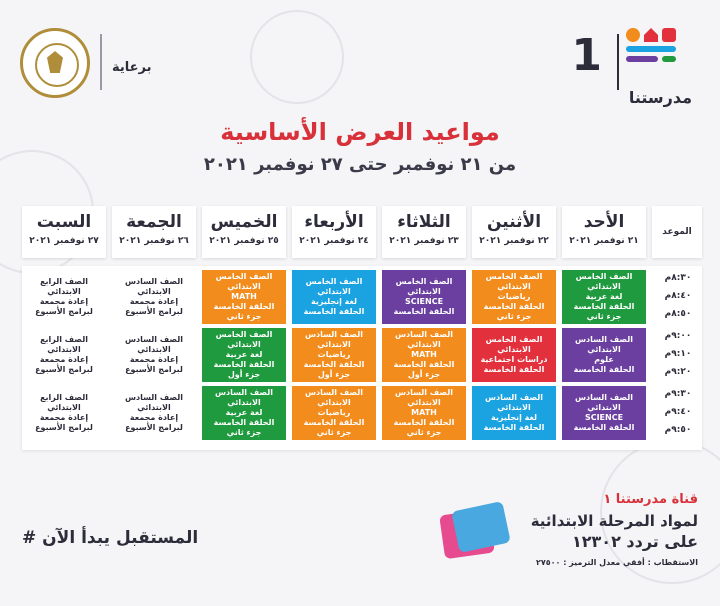 Image resolution: width=720 pixels, height=606 pixels. I want to click on day-date: ٢٧ نوفمبر ٢٠٢١, so click(64, 241).